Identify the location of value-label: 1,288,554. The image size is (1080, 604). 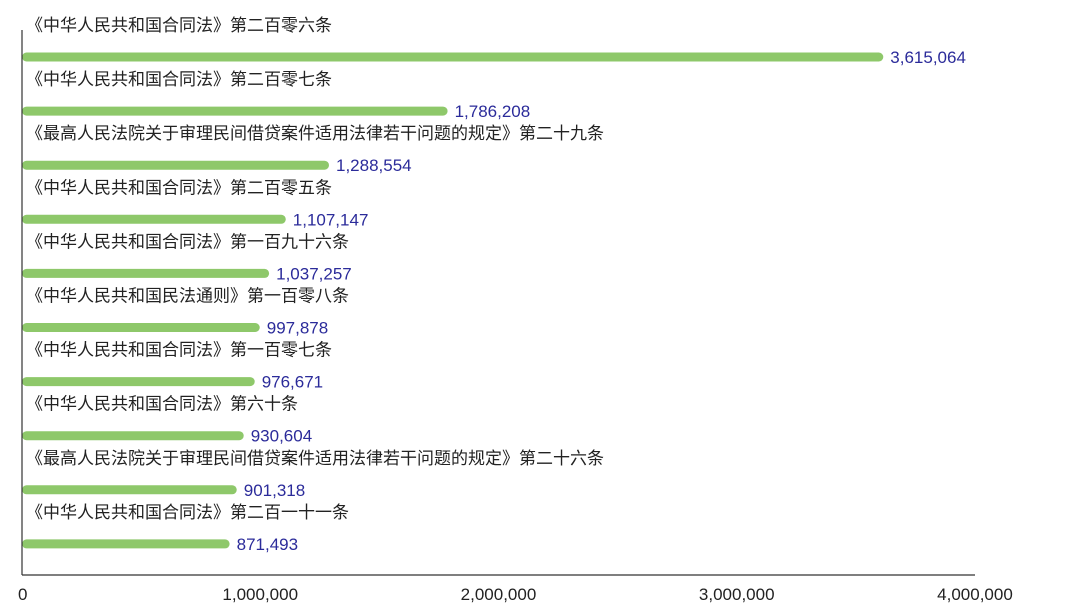
(374, 165).